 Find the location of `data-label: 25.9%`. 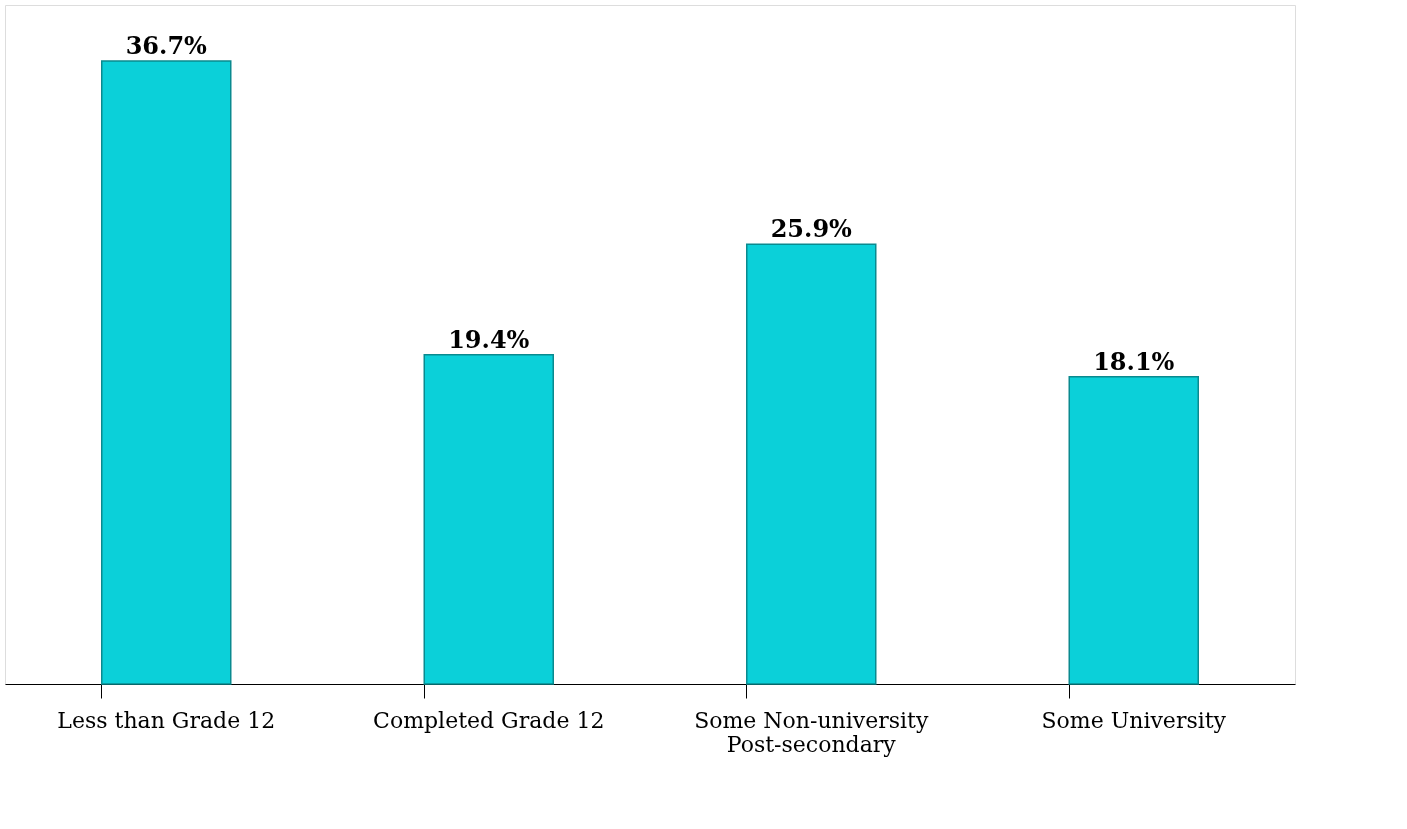

data-label: 25.9% is located at coordinates (811, 229).